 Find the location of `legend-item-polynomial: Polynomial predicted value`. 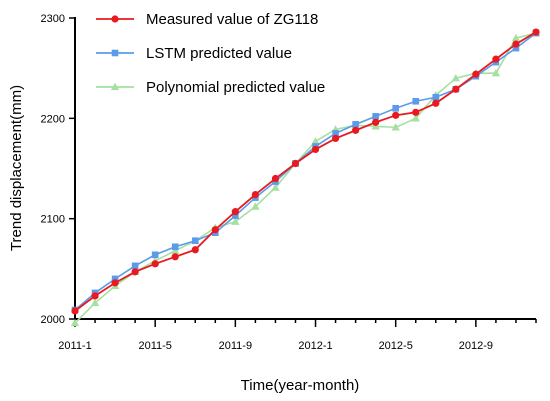

legend-item-polynomial: Polynomial predicted value is located at coordinates (210, 87).